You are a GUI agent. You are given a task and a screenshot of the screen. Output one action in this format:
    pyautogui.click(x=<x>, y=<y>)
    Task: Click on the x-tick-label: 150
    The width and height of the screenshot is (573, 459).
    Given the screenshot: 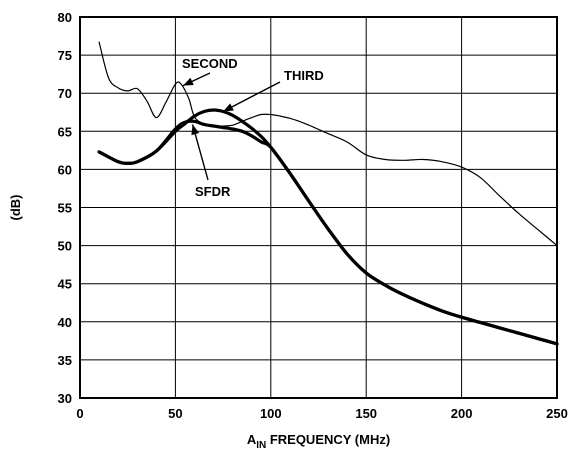 What is the action you would take?
    pyautogui.click(x=366, y=413)
    